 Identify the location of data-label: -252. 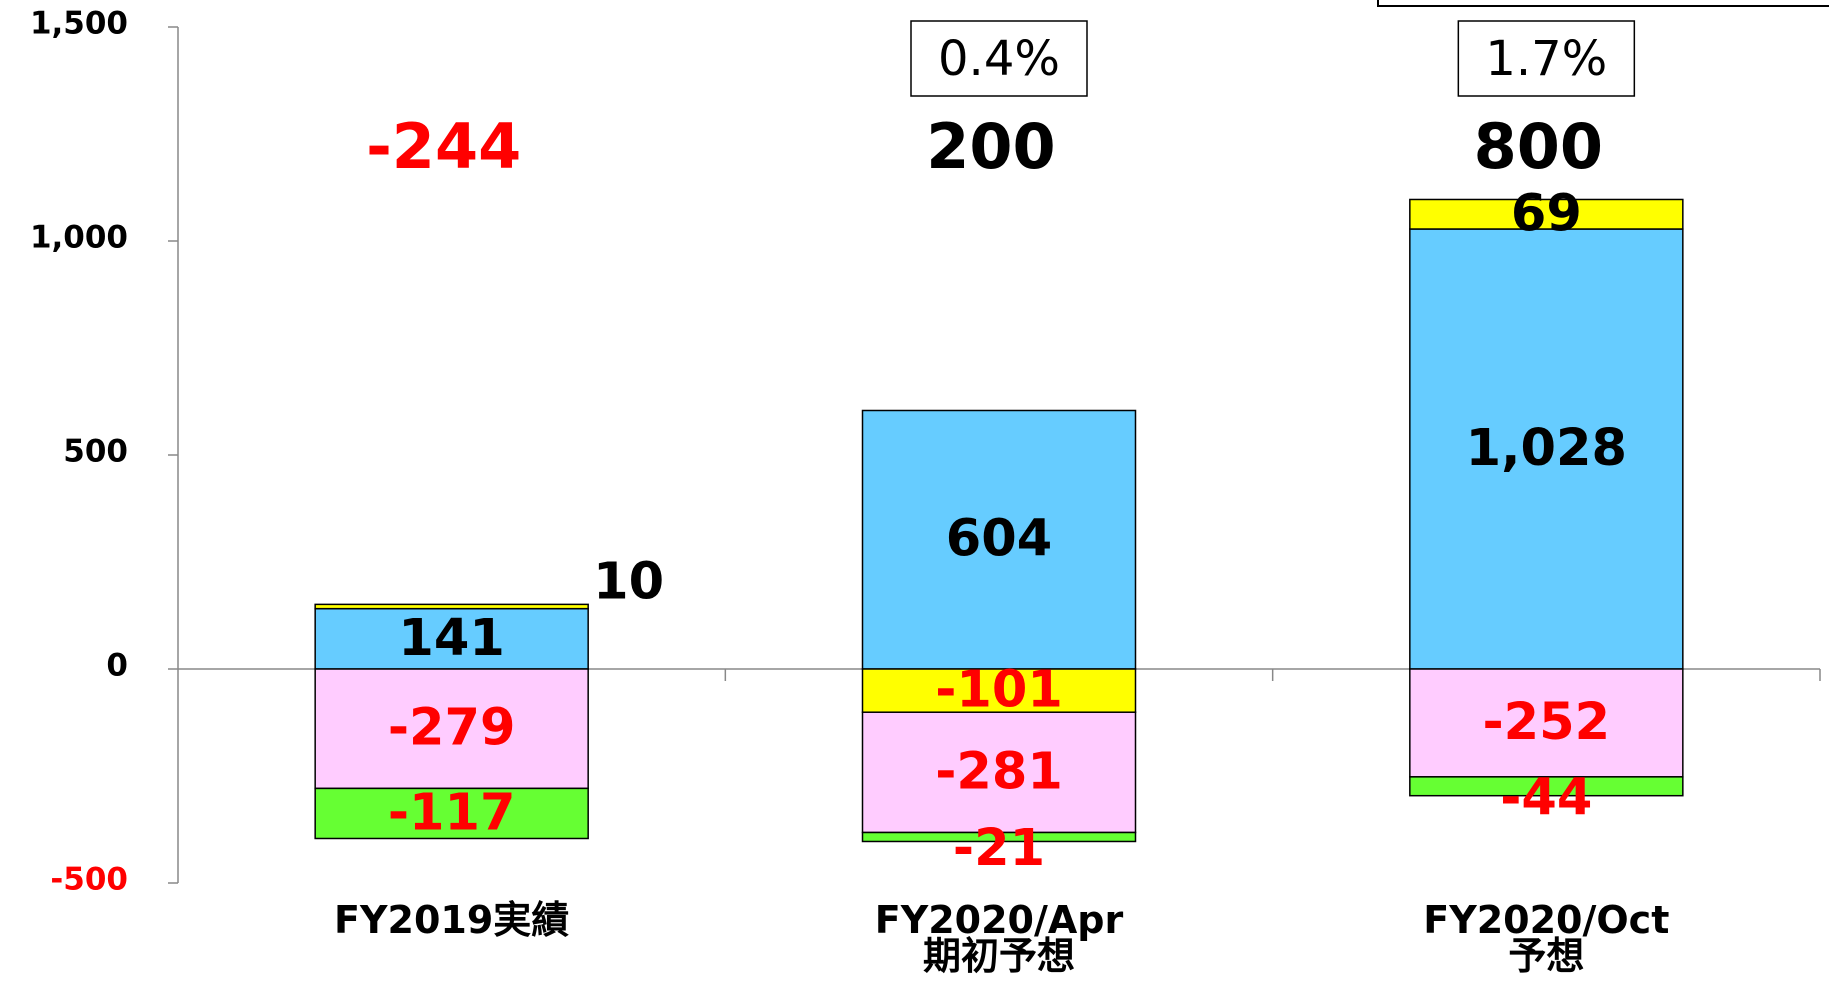
(1547, 722).